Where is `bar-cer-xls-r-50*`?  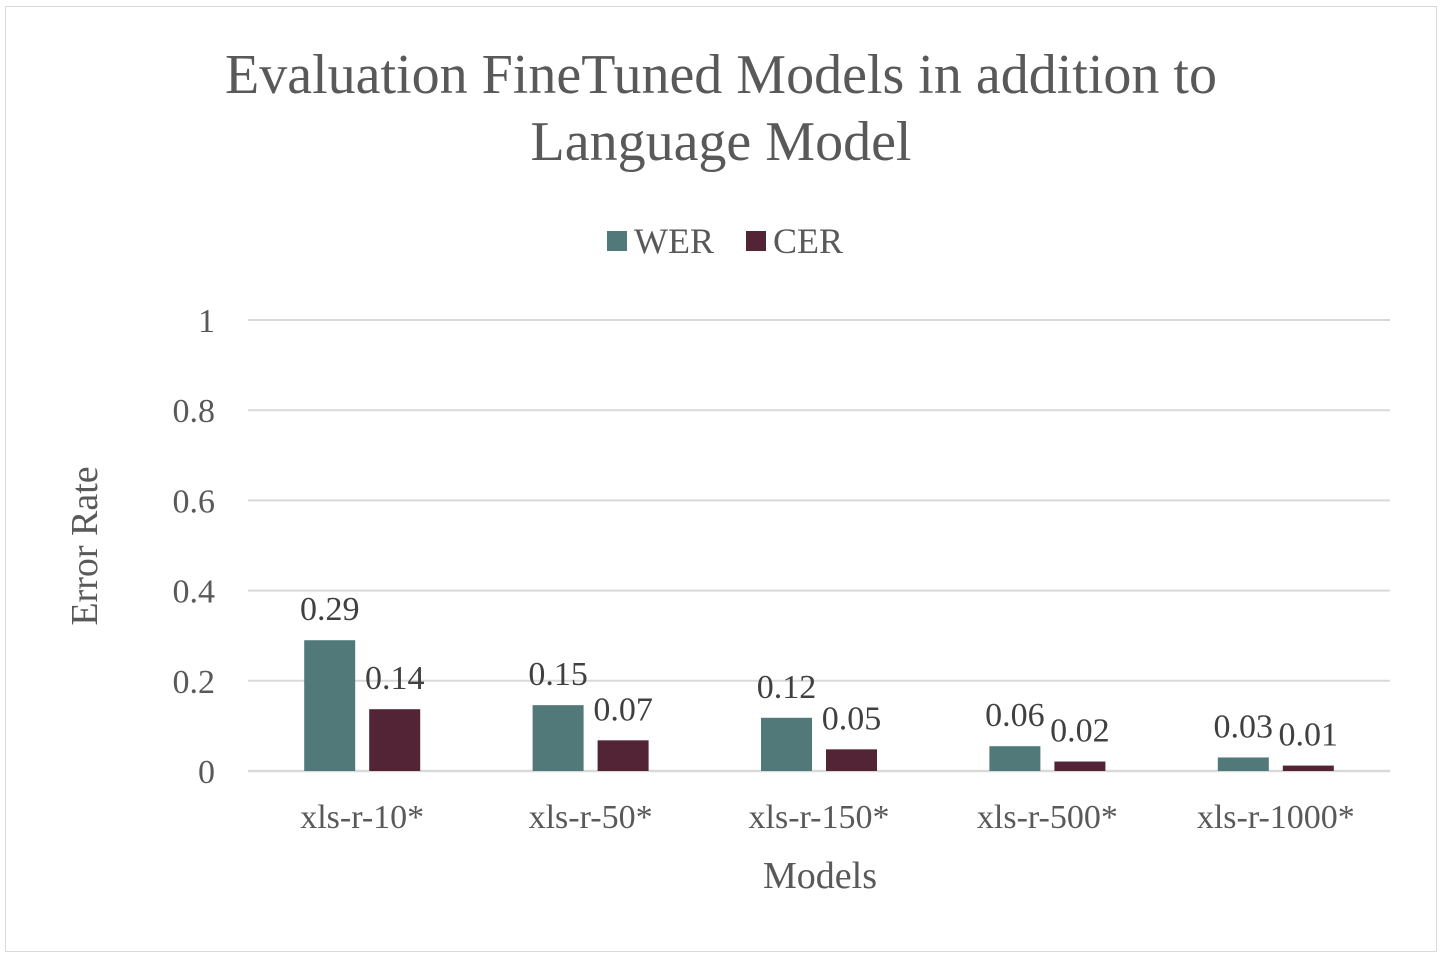
bar-cer-xls-r-50* is located at coordinates (623, 755).